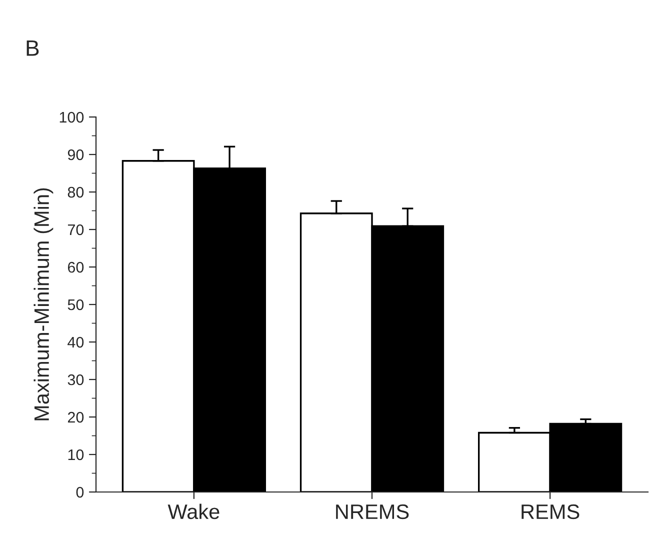 Image resolution: width=655 pixels, height=535 pixels. What do you see at coordinates (76, 230) in the screenshot?
I see `y-tick-label: 70` at bounding box center [76, 230].